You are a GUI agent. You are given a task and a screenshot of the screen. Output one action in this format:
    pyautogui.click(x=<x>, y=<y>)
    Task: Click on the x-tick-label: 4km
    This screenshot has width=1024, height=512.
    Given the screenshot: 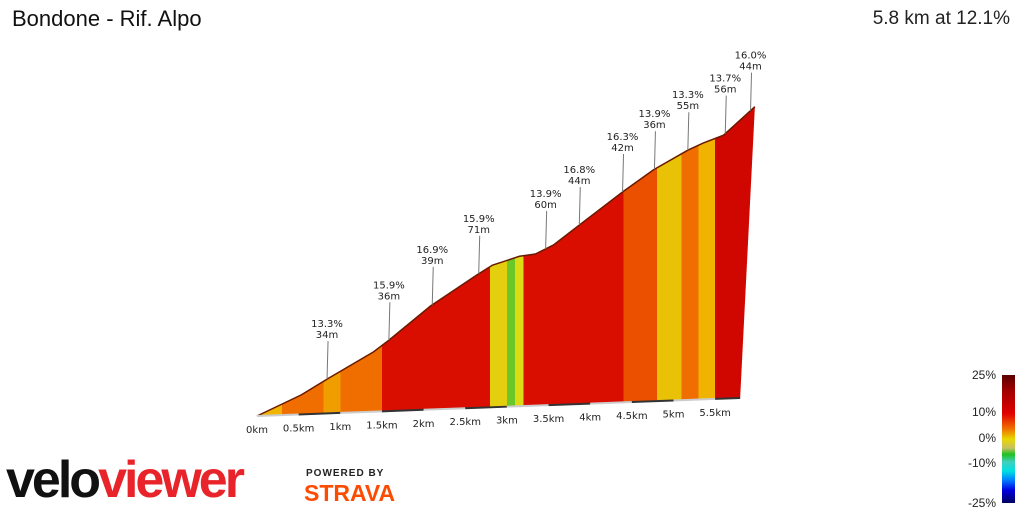 What is the action you would take?
    pyautogui.click(x=590, y=418)
    